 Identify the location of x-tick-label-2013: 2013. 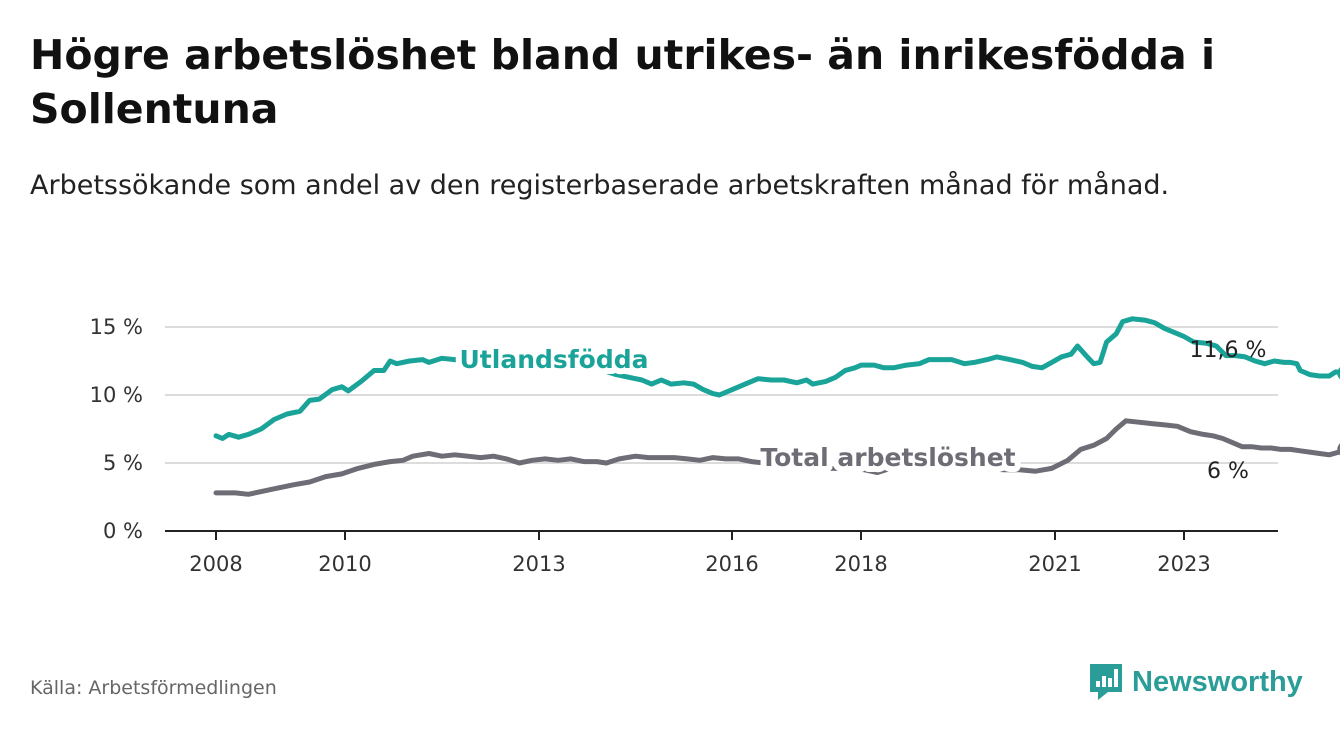
(538, 564).